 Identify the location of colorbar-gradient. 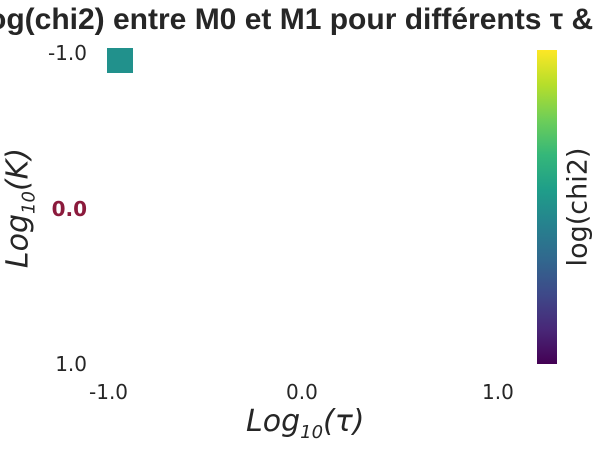
(547, 207).